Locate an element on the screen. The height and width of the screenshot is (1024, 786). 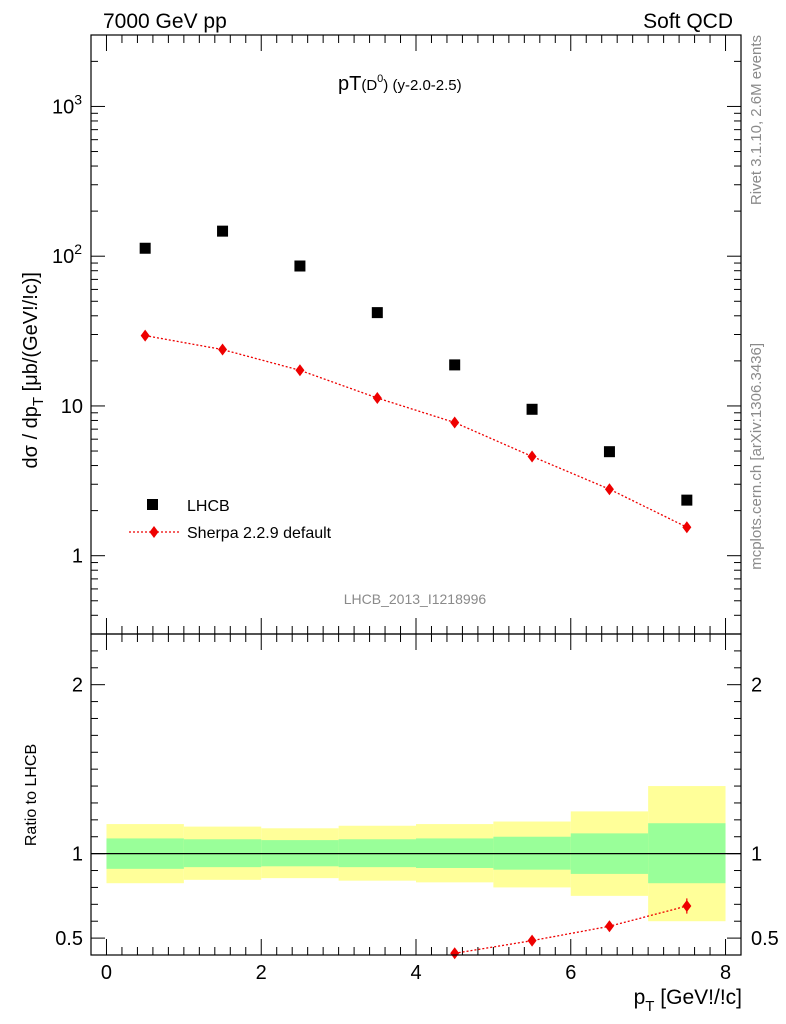
x-axis-label: pT [GeV!/!c] is located at coordinates (688, 1000).